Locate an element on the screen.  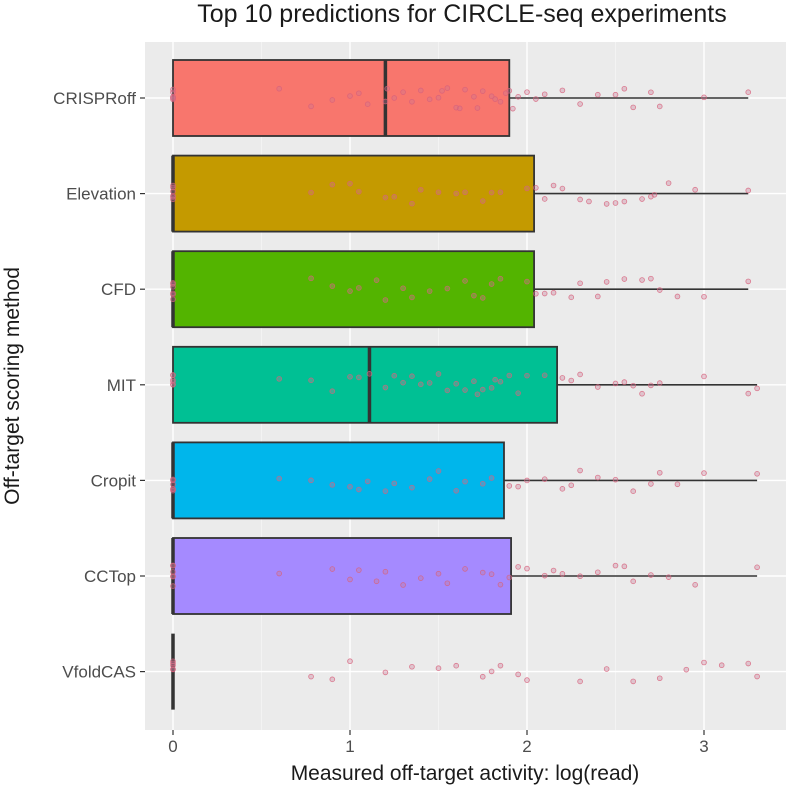
box-elevation is located at coordinates (460, 193).